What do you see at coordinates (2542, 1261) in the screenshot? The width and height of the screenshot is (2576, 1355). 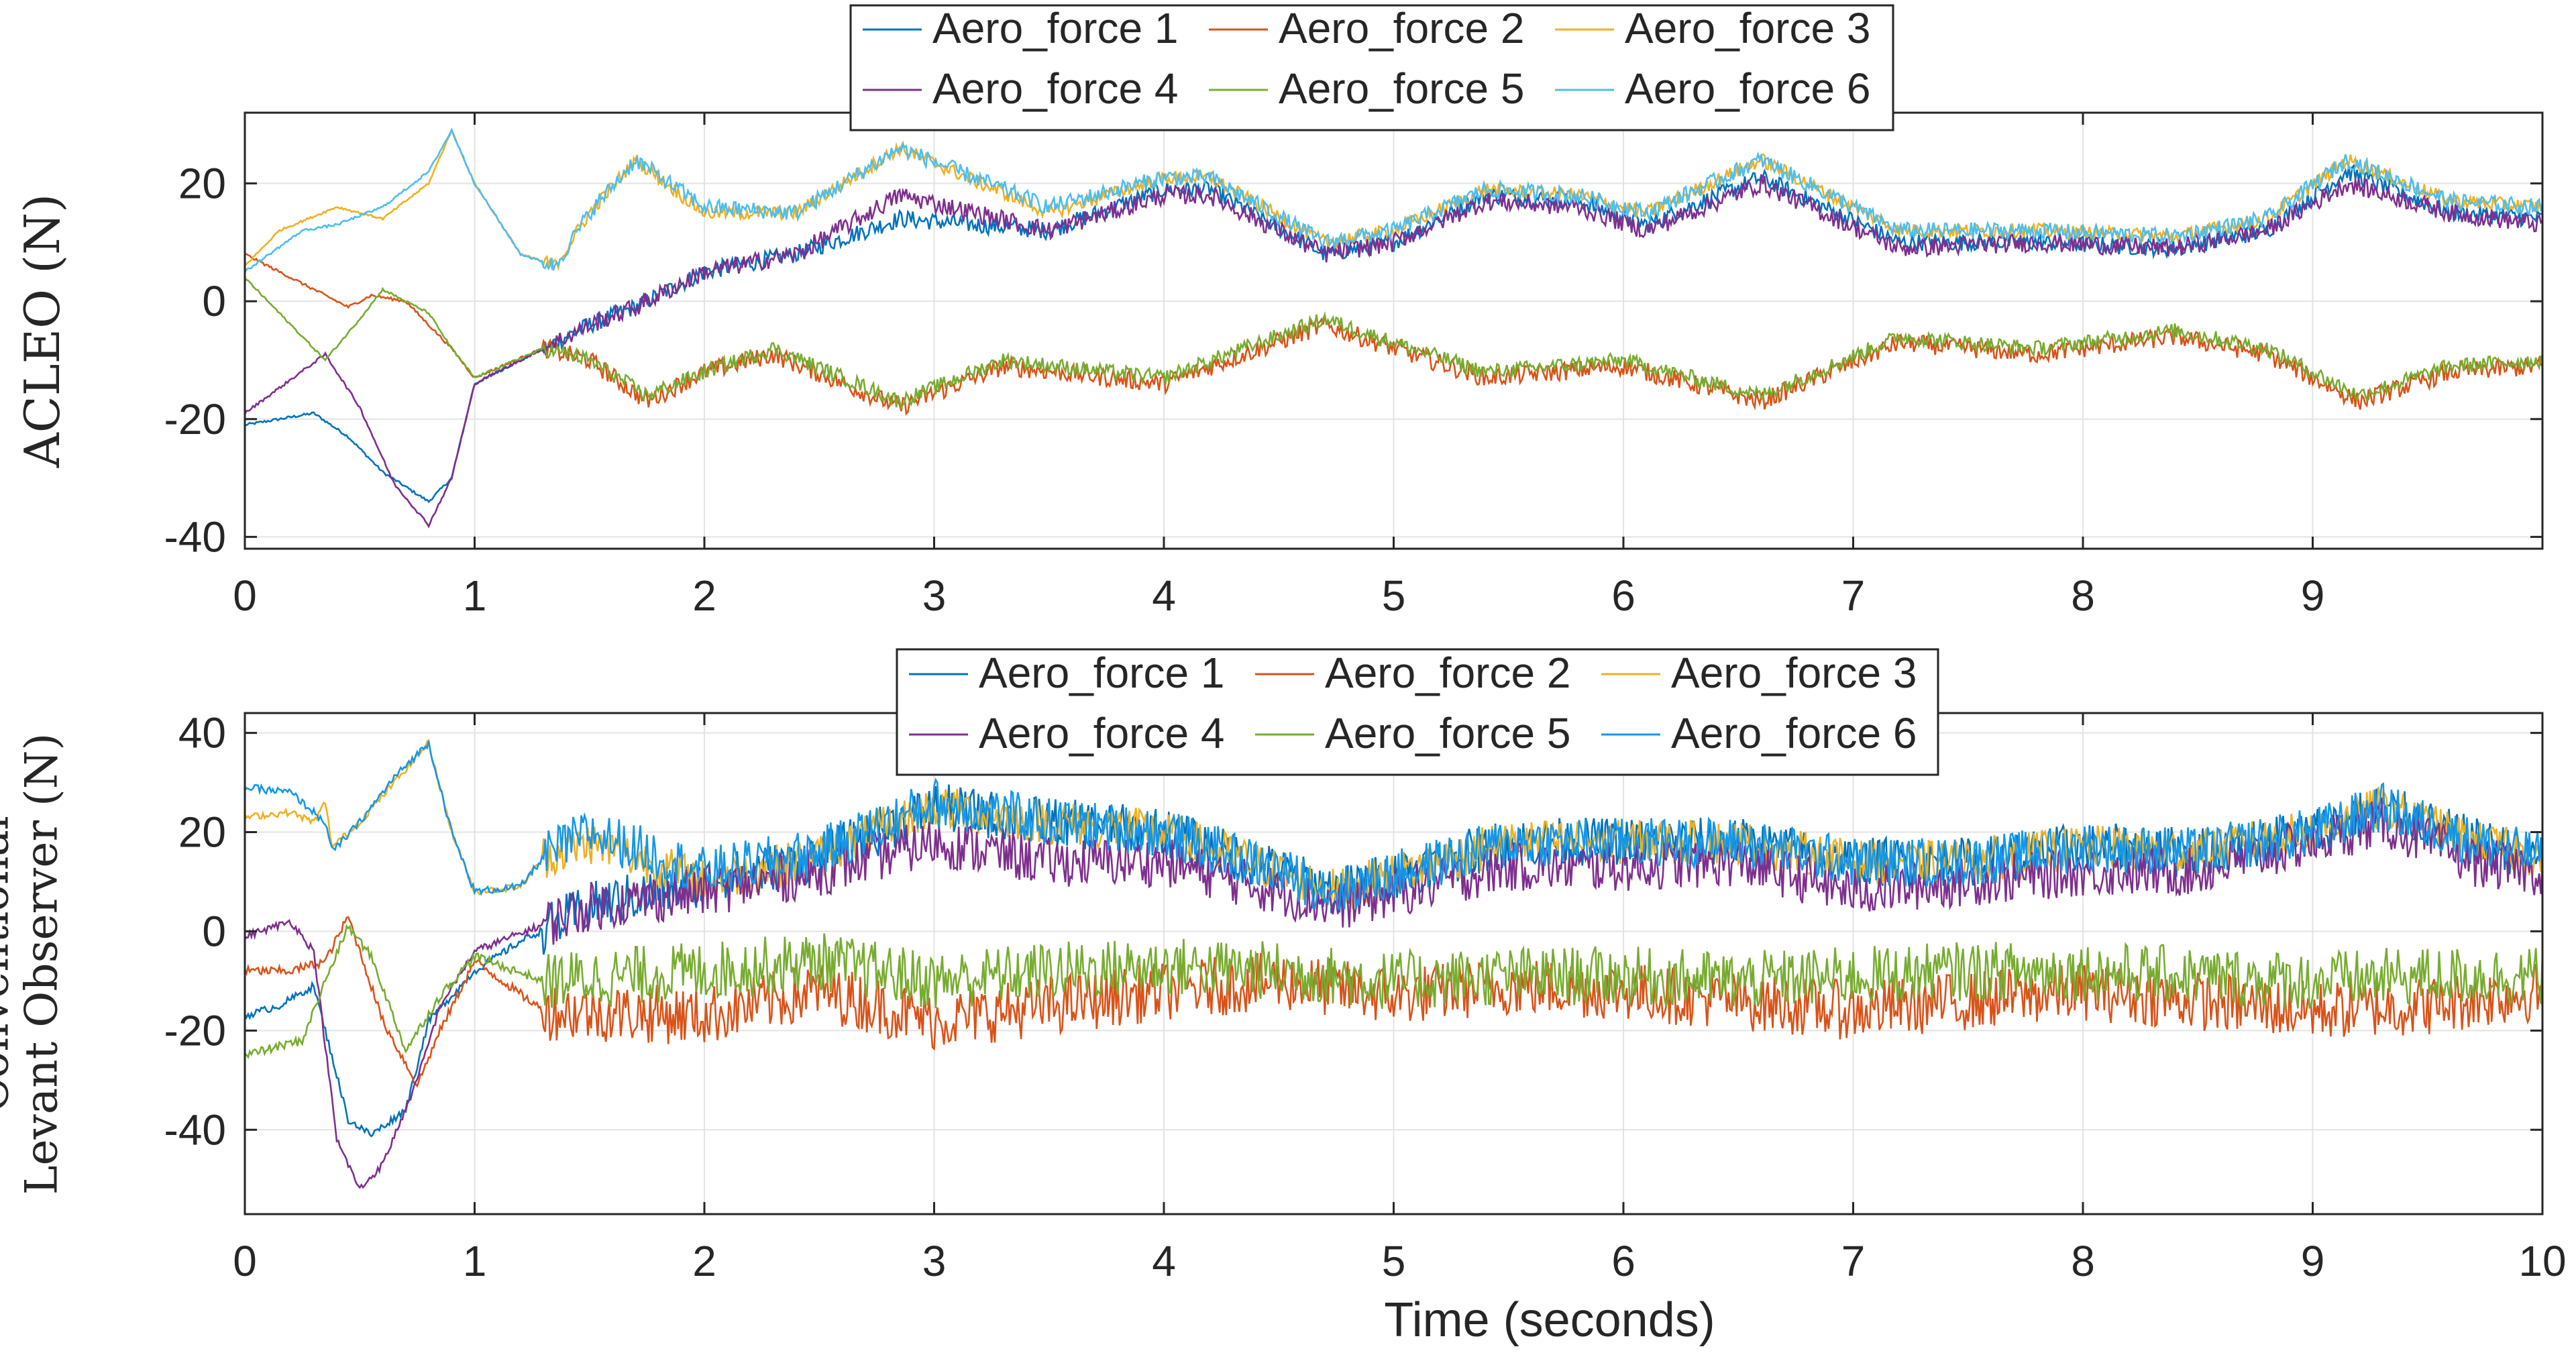 I see `x-tick-label-10: 10` at bounding box center [2542, 1261].